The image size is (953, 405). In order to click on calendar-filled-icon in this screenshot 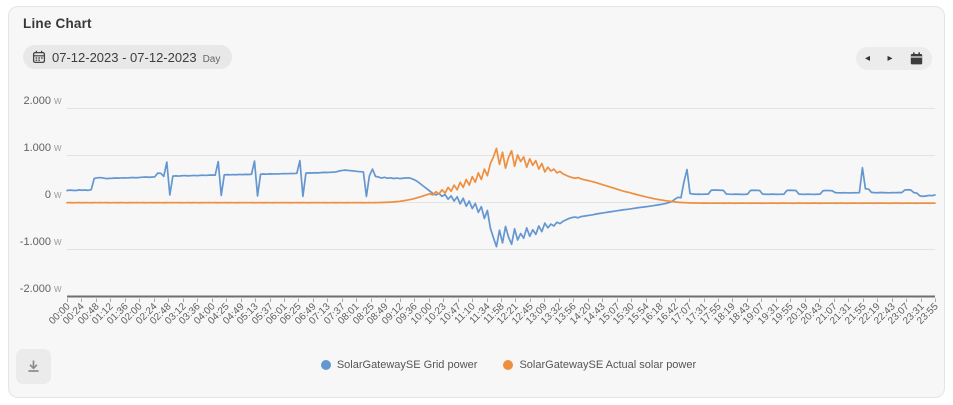, I will do `click(916, 58)`.